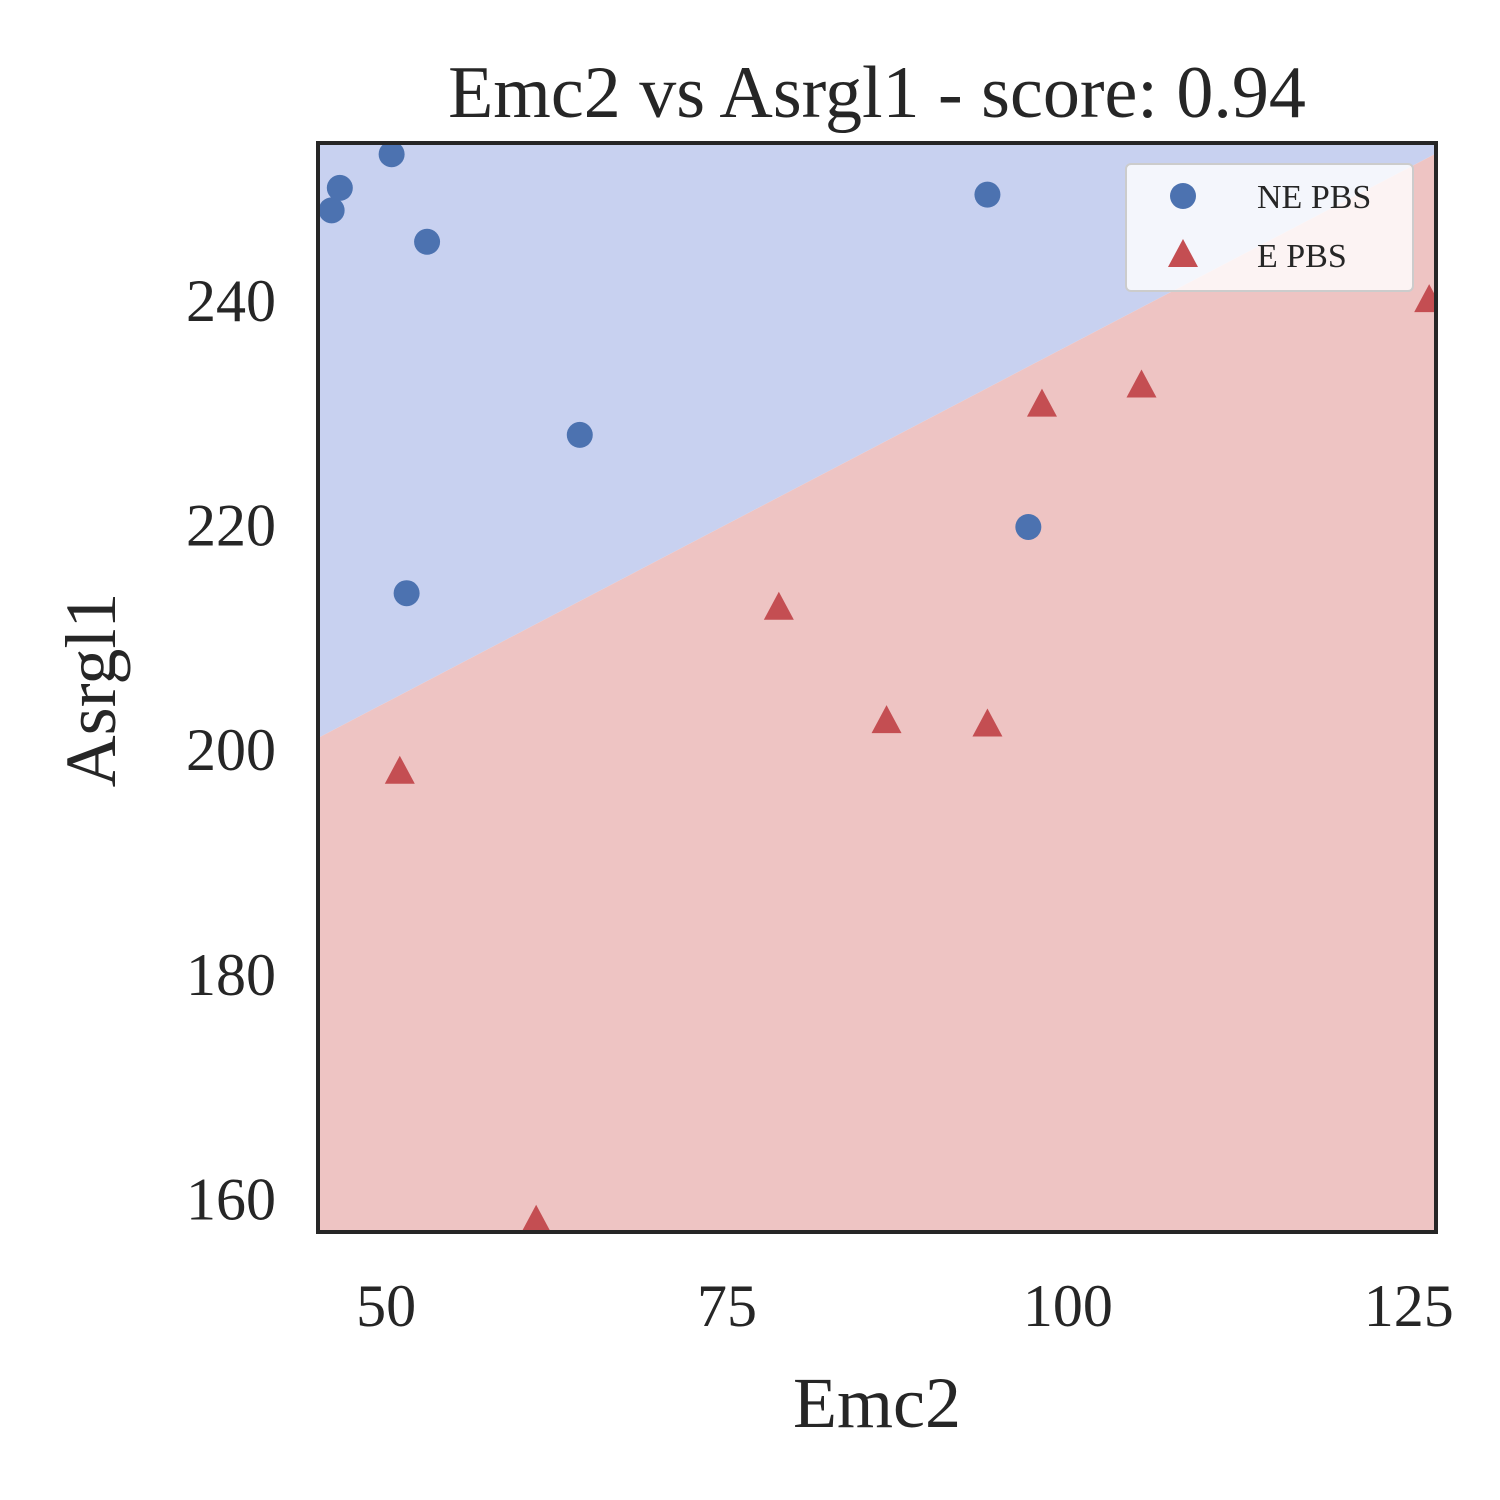  Describe the element at coordinates (877, 1403) in the screenshot. I see `x-axis-label: Emc2` at that location.